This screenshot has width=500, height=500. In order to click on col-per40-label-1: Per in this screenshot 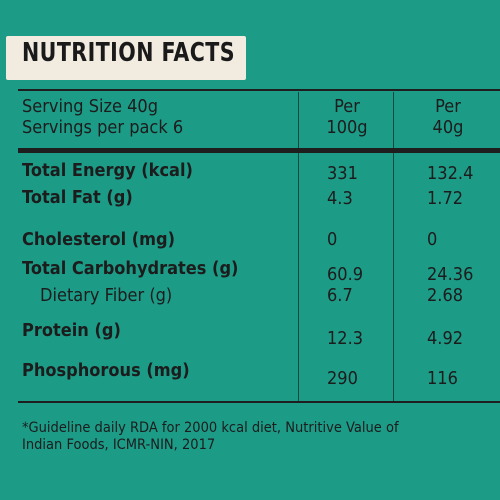, I will do `click(448, 106)`.